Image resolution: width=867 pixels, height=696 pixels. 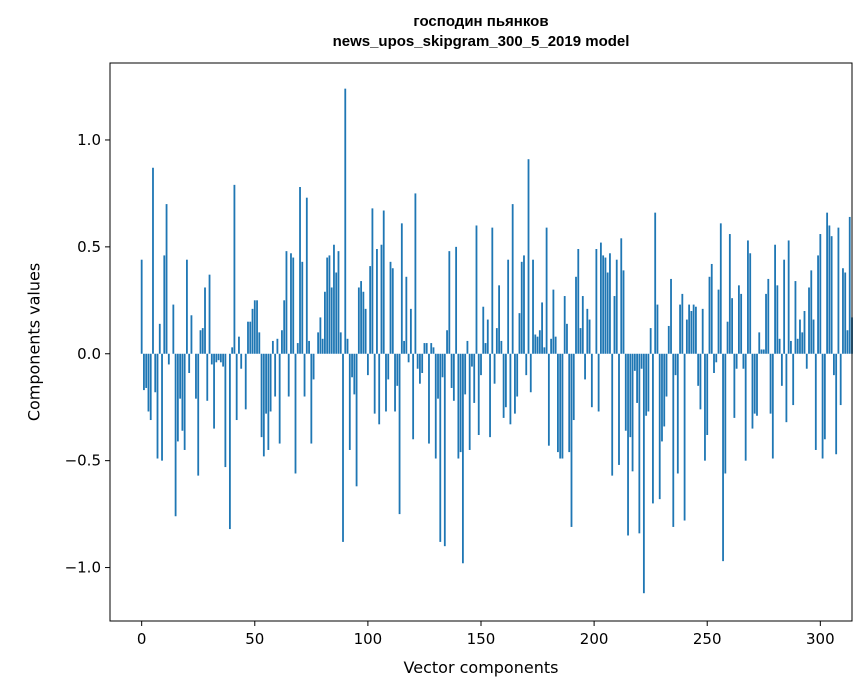 What do you see at coordinates (83, 461) in the screenshot?
I see `y-tick-label: −0.5` at bounding box center [83, 461].